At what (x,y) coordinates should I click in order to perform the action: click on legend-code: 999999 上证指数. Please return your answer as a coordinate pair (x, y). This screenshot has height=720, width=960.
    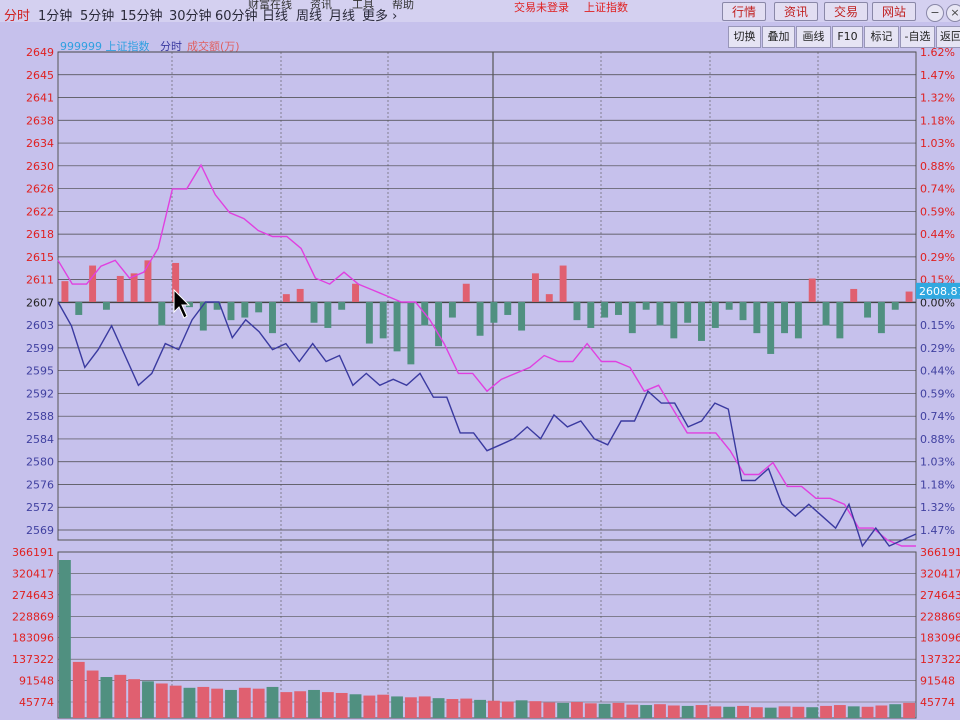
    Looking at the image, I should click on (105, 46).